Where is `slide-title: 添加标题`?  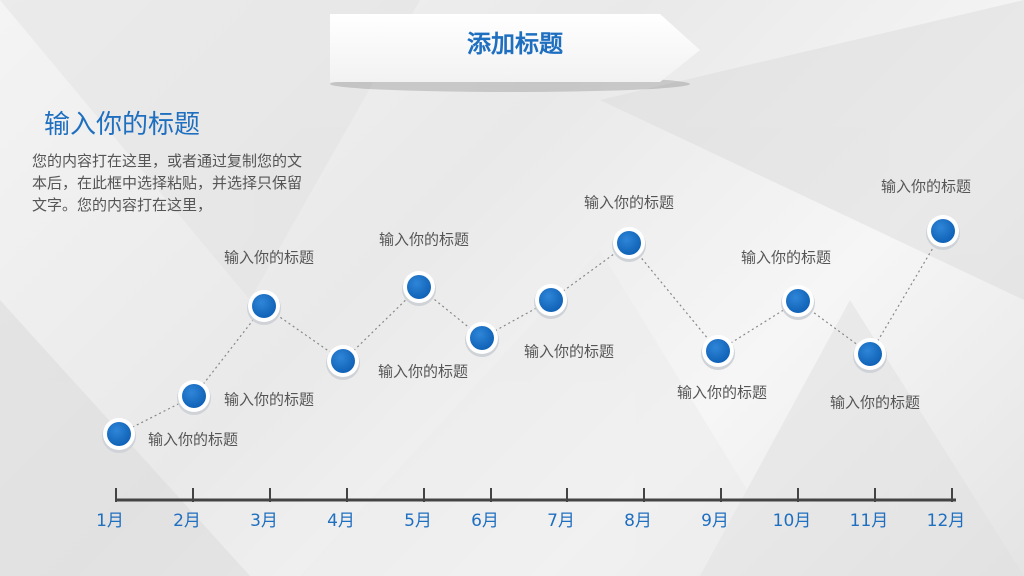
slide-title: 添加标题 is located at coordinates (515, 44).